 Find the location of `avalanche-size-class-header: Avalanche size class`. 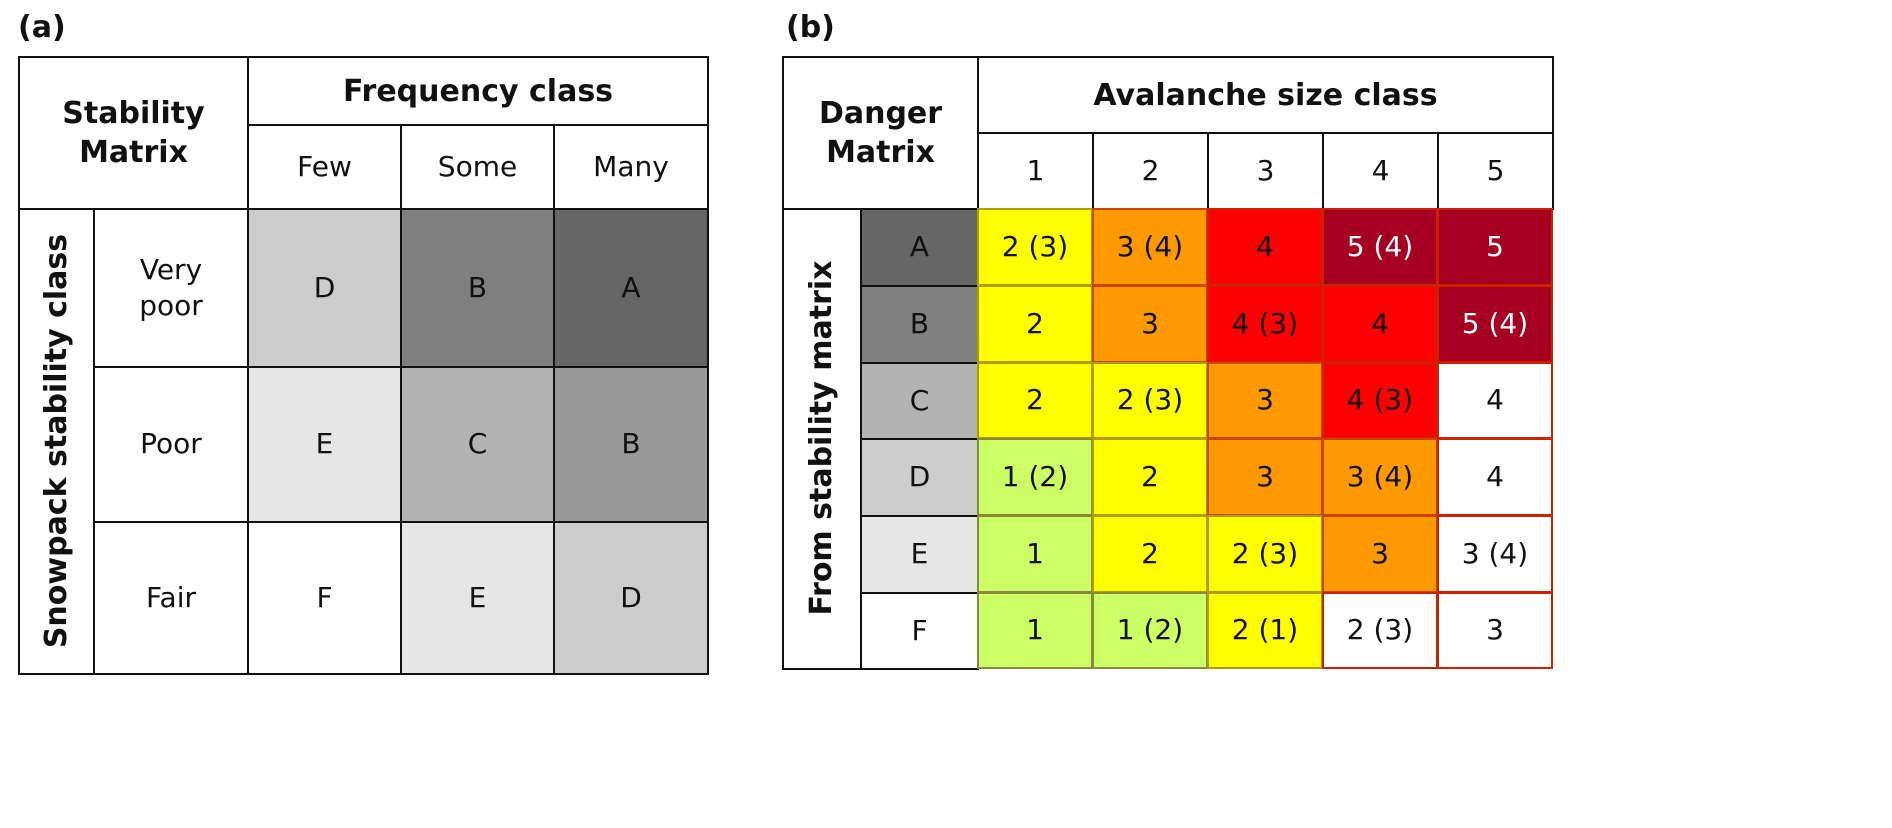

avalanche-size-class-header: Avalanche size class is located at coordinates (1265, 95).